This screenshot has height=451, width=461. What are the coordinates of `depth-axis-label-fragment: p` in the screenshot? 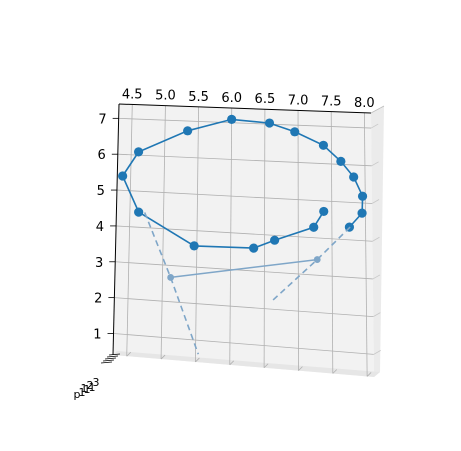 It's located at (77, 394).